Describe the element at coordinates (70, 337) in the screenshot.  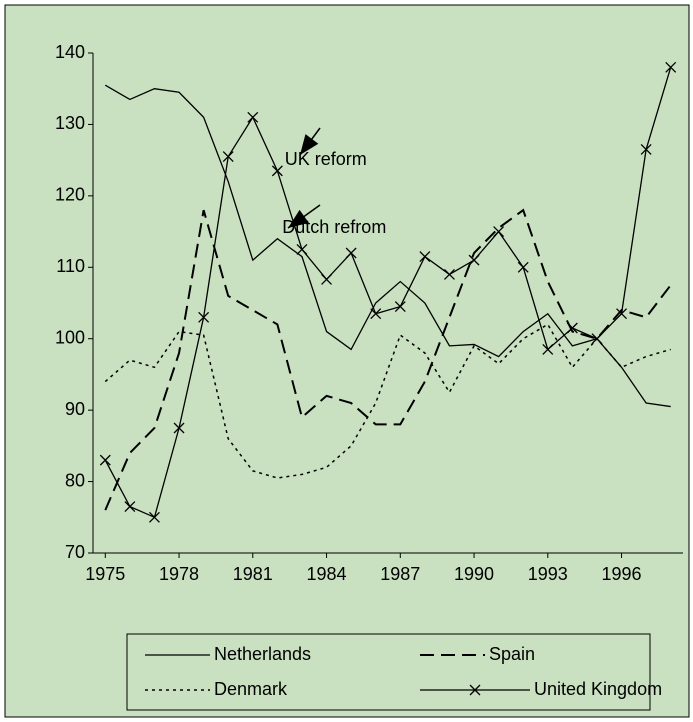
I see `y-tick-label: 100` at that location.